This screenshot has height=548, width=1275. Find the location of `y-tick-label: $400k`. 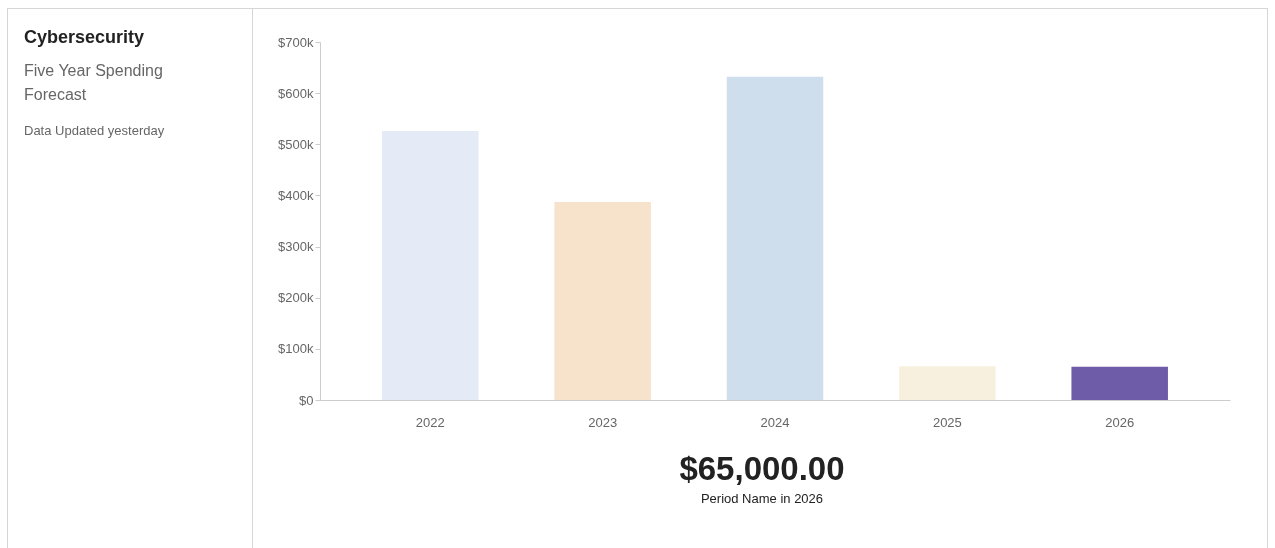

y-tick-label: $400k is located at coordinates (296, 195).